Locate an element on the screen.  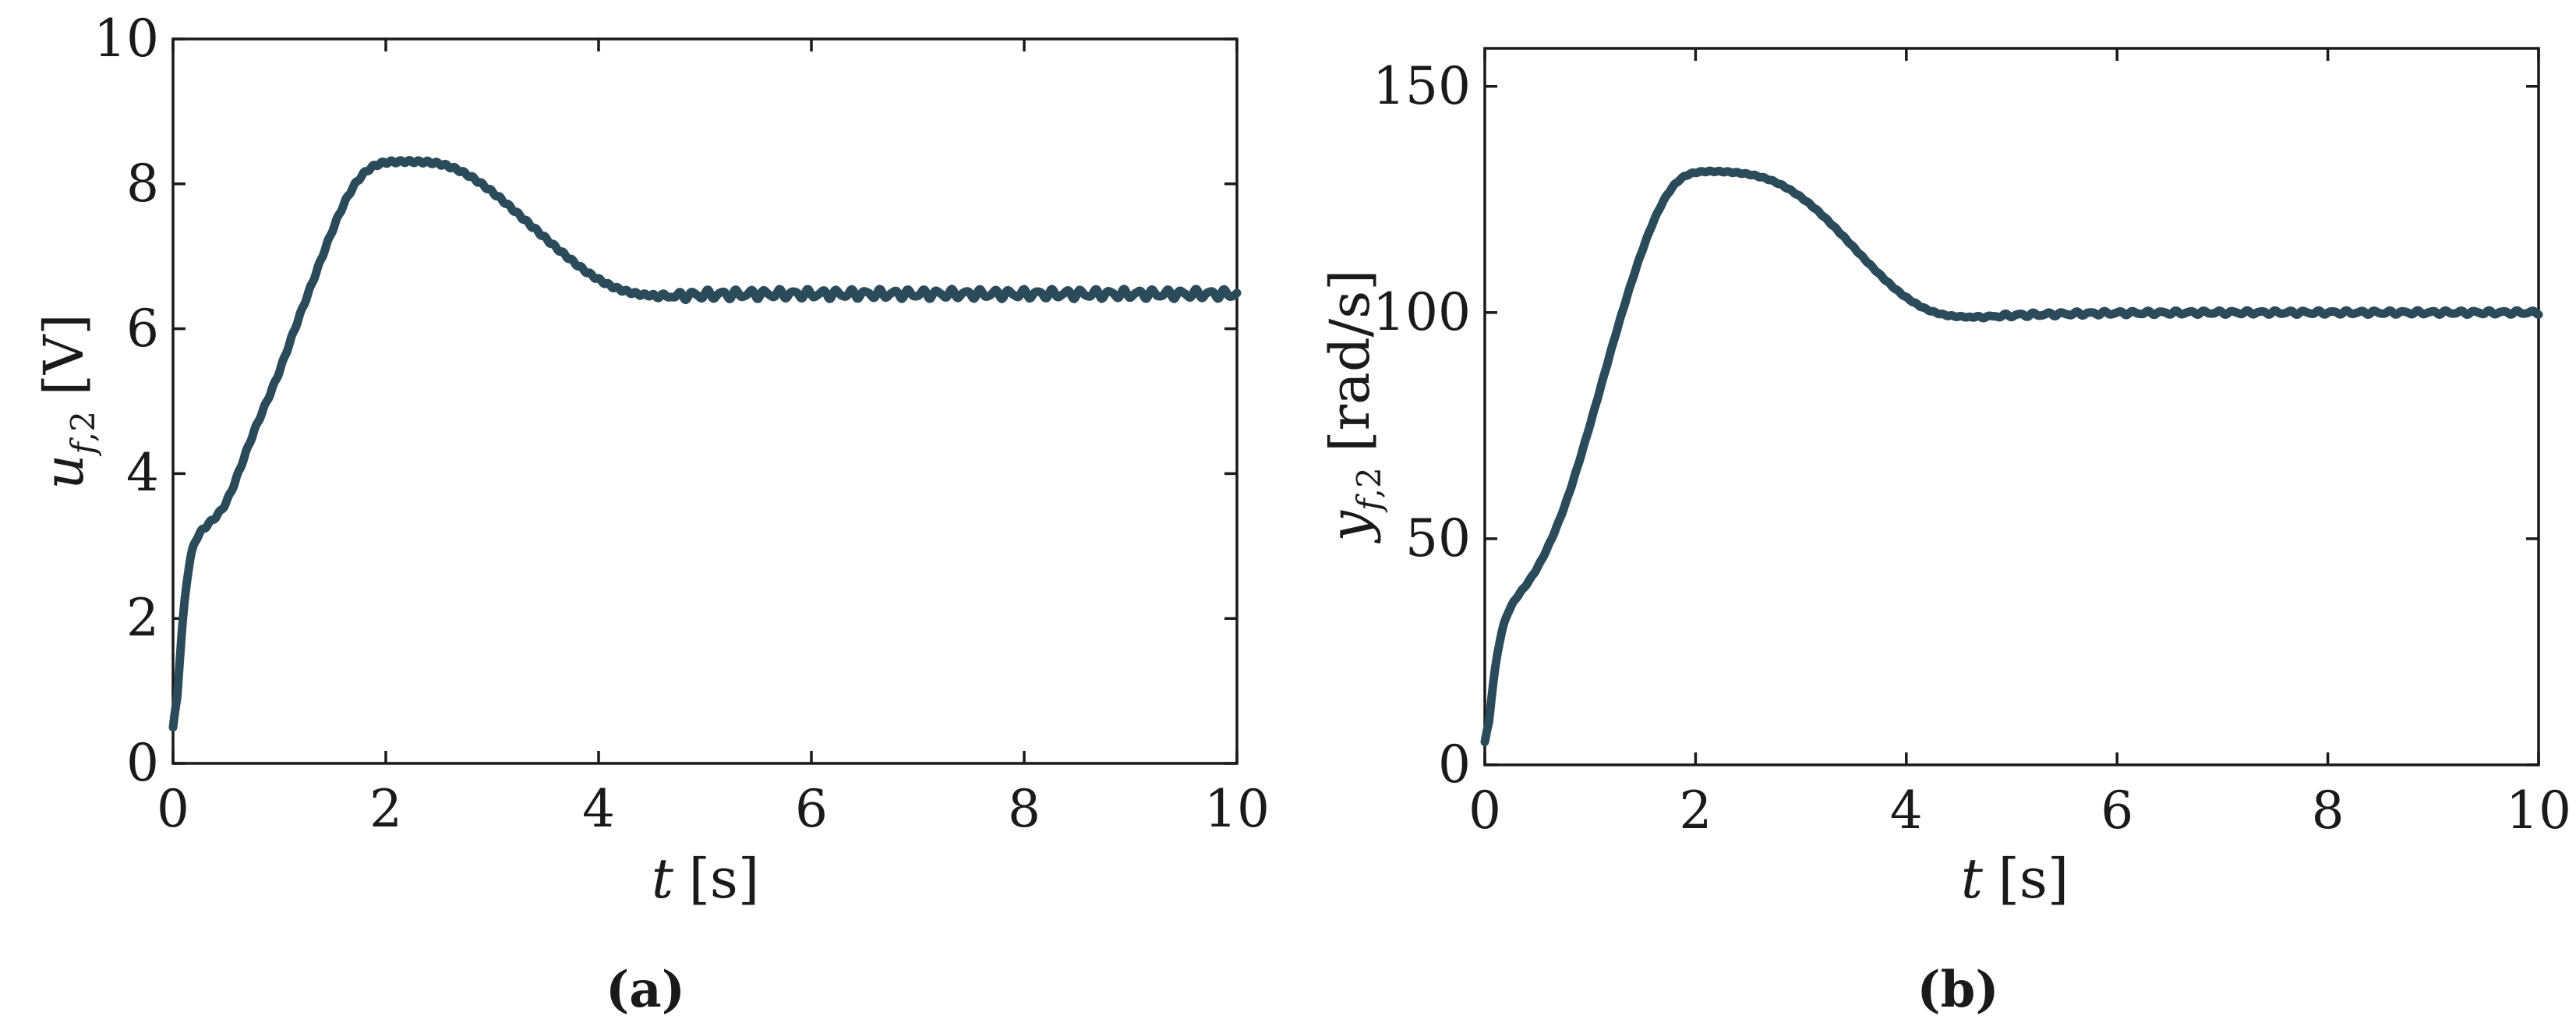
x-unit-b: [s] is located at coordinates (2033, 879).